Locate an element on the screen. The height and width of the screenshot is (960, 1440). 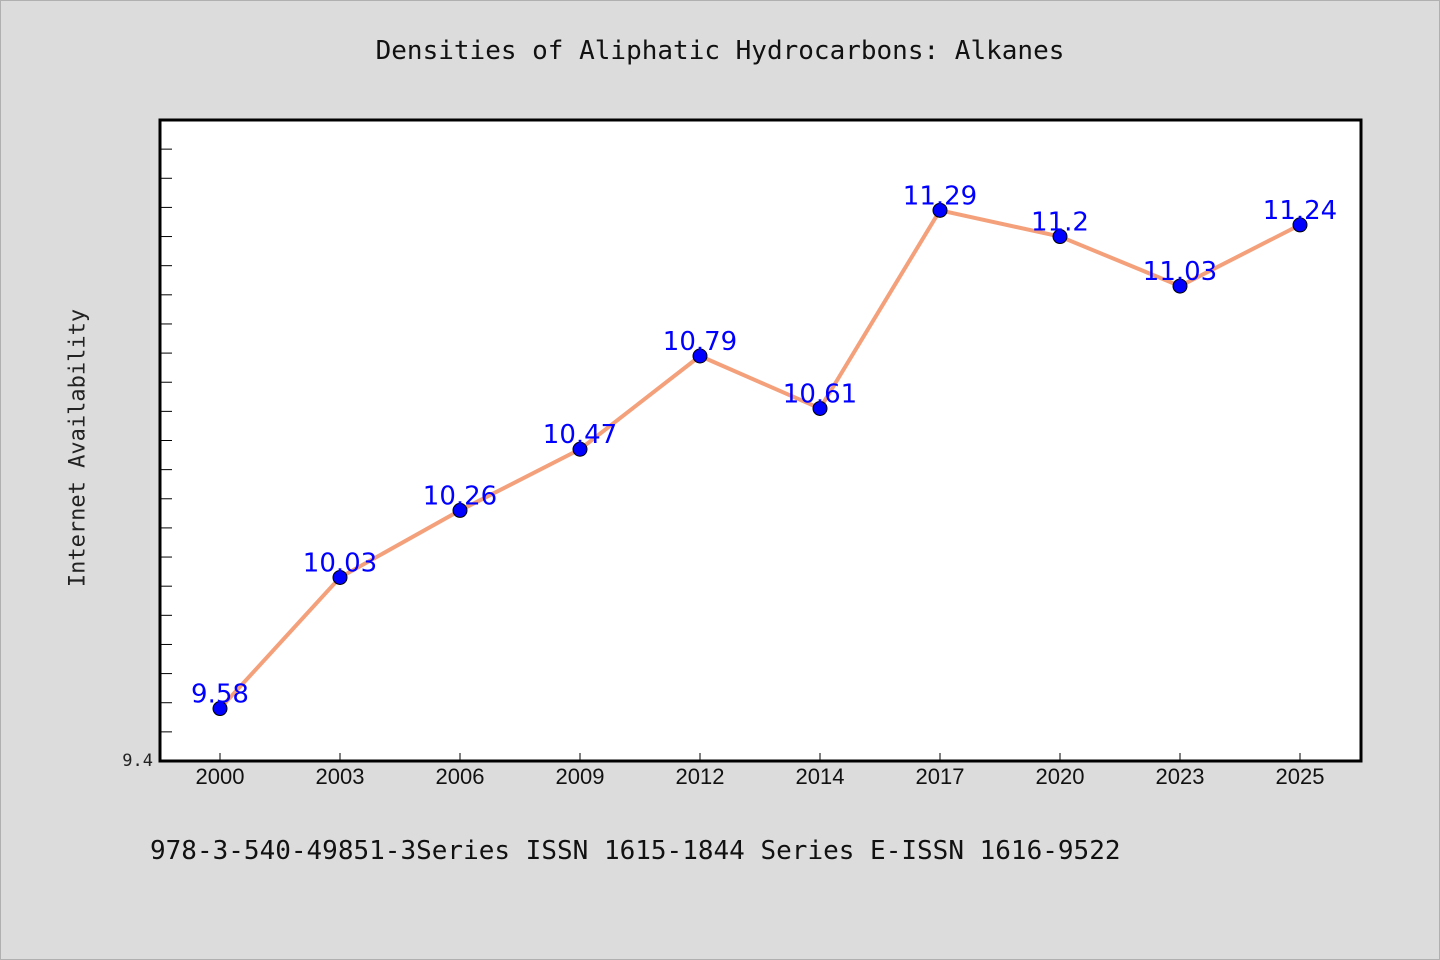
data-label: 11.24 is located at coordinates (1300, 211).